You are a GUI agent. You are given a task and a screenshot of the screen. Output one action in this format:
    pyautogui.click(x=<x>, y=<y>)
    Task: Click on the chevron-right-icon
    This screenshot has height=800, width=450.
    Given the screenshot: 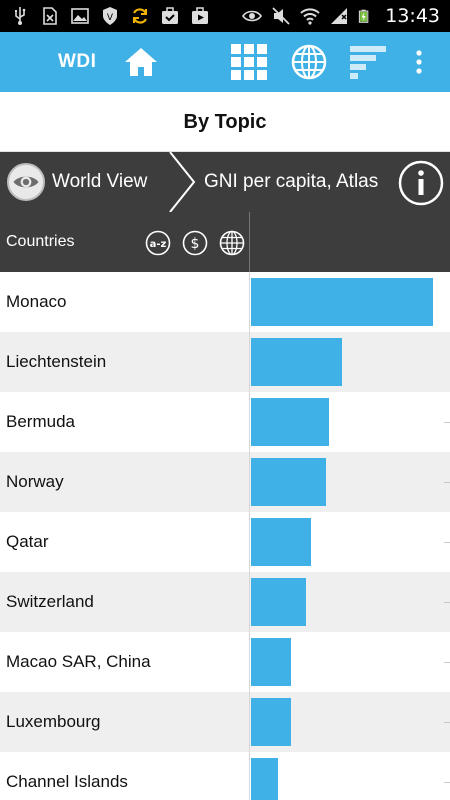 What is the action you would take?
    pyautogui.click(x=182, y=182)
    